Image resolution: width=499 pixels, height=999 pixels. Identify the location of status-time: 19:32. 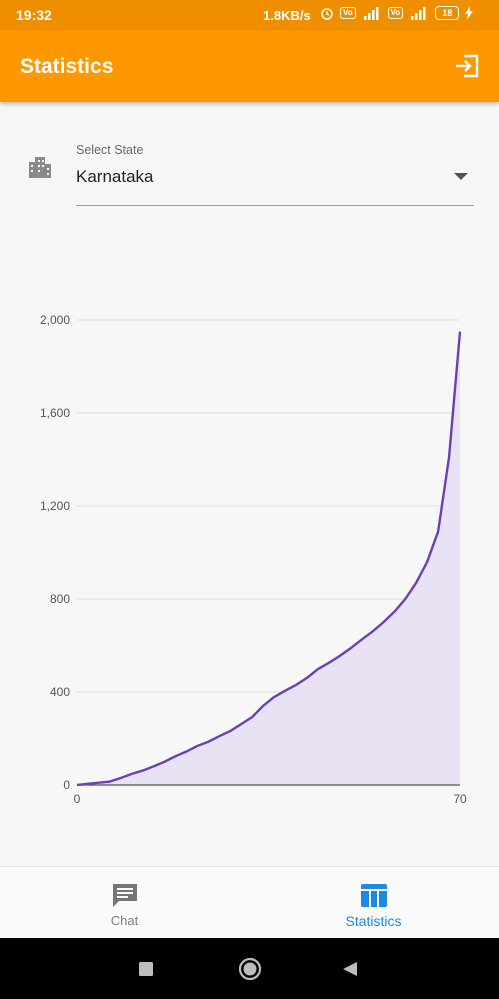
(34, 15).